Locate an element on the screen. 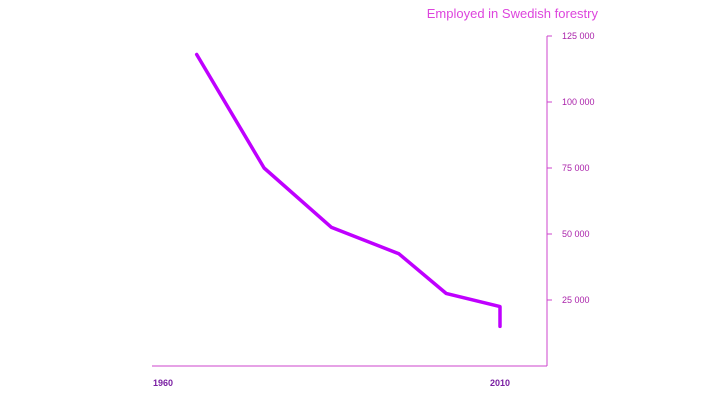  y-tick-label: 25 000 is located at coordinates (576, 300).